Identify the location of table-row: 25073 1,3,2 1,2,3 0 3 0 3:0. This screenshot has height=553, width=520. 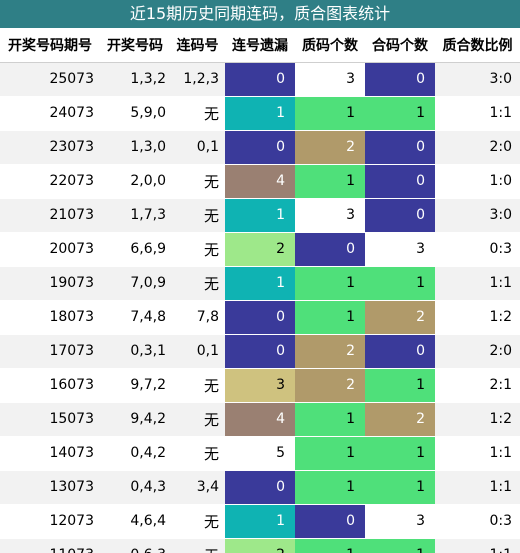
(260, 78).